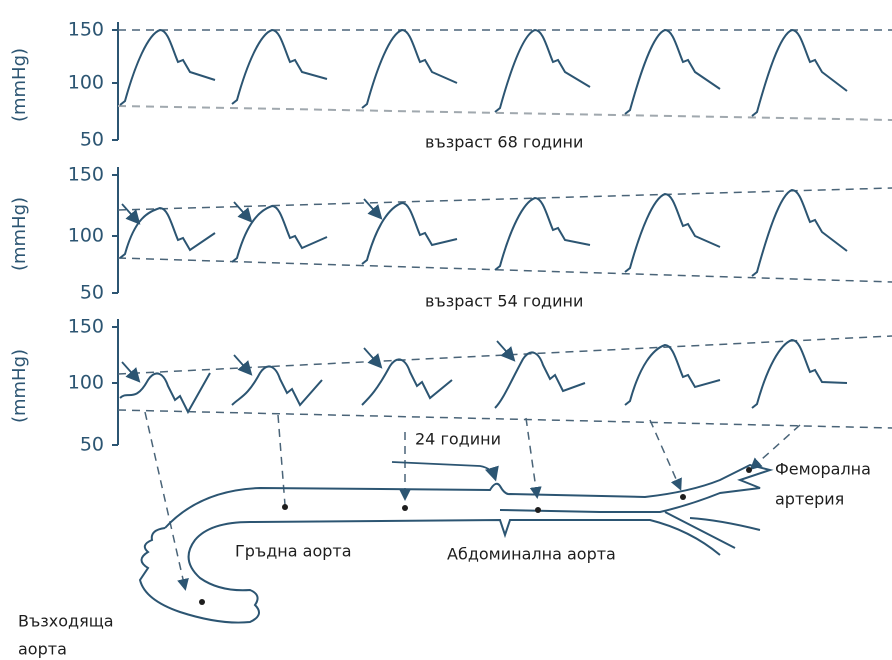 This screenshot has height=660, width=892. I want to click on label: Възходяща, so click(66, 621).